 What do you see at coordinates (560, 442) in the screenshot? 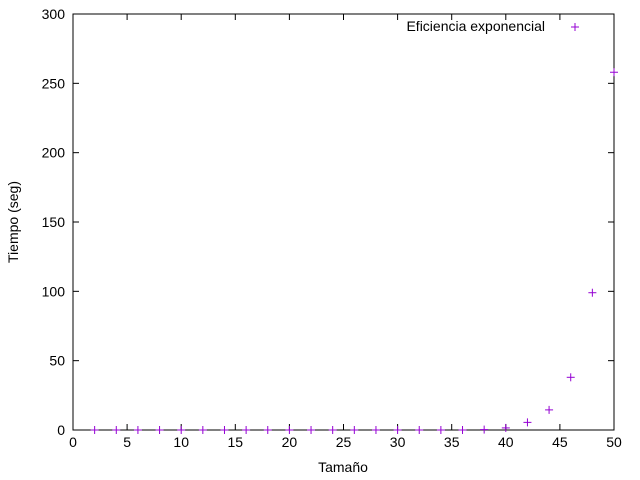
I see `x-tick-label: 45` at bounding box center [560, 442].